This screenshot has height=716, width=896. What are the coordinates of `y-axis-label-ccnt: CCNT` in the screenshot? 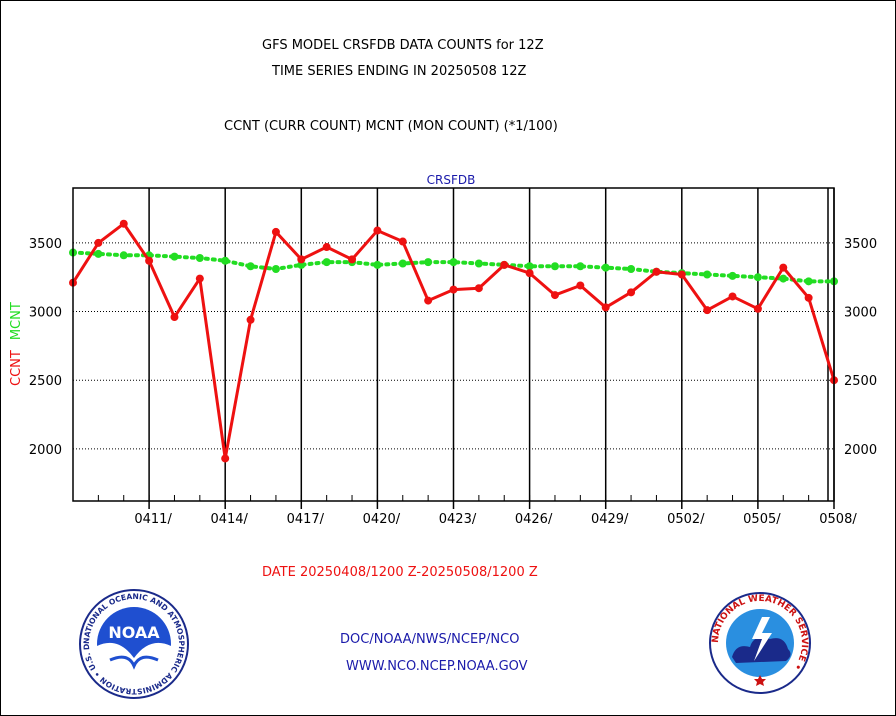 It's located at (16, 368).